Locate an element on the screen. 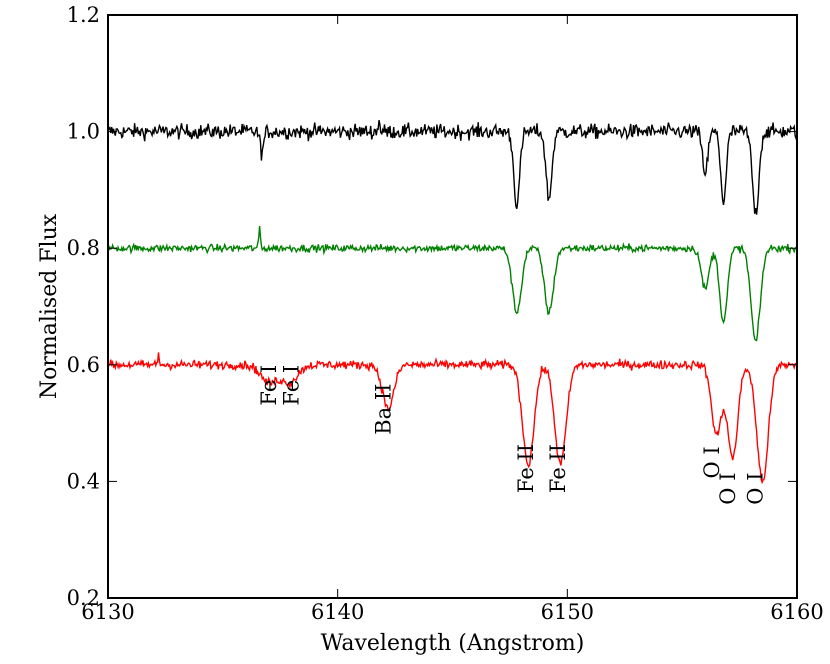  x-axis-label: Wavelength (Angstrom) is located at coordinates (453, 643).